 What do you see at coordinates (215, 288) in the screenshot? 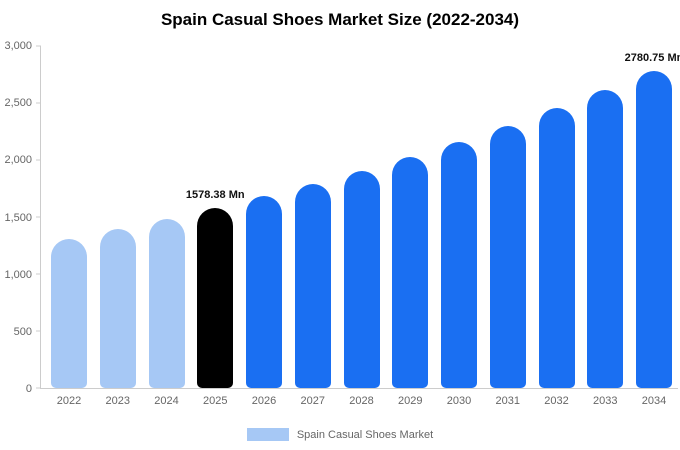
I see `bar-2025: 1578.38 Mn` at bounding box center [215, 288].